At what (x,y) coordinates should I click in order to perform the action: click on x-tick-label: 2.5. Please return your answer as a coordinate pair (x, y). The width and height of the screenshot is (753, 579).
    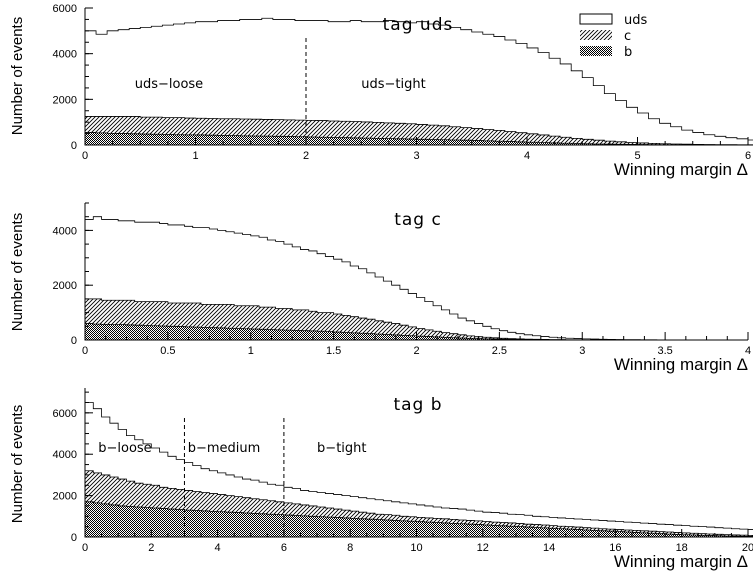
    Looking at the image, I should click on (499, 351).